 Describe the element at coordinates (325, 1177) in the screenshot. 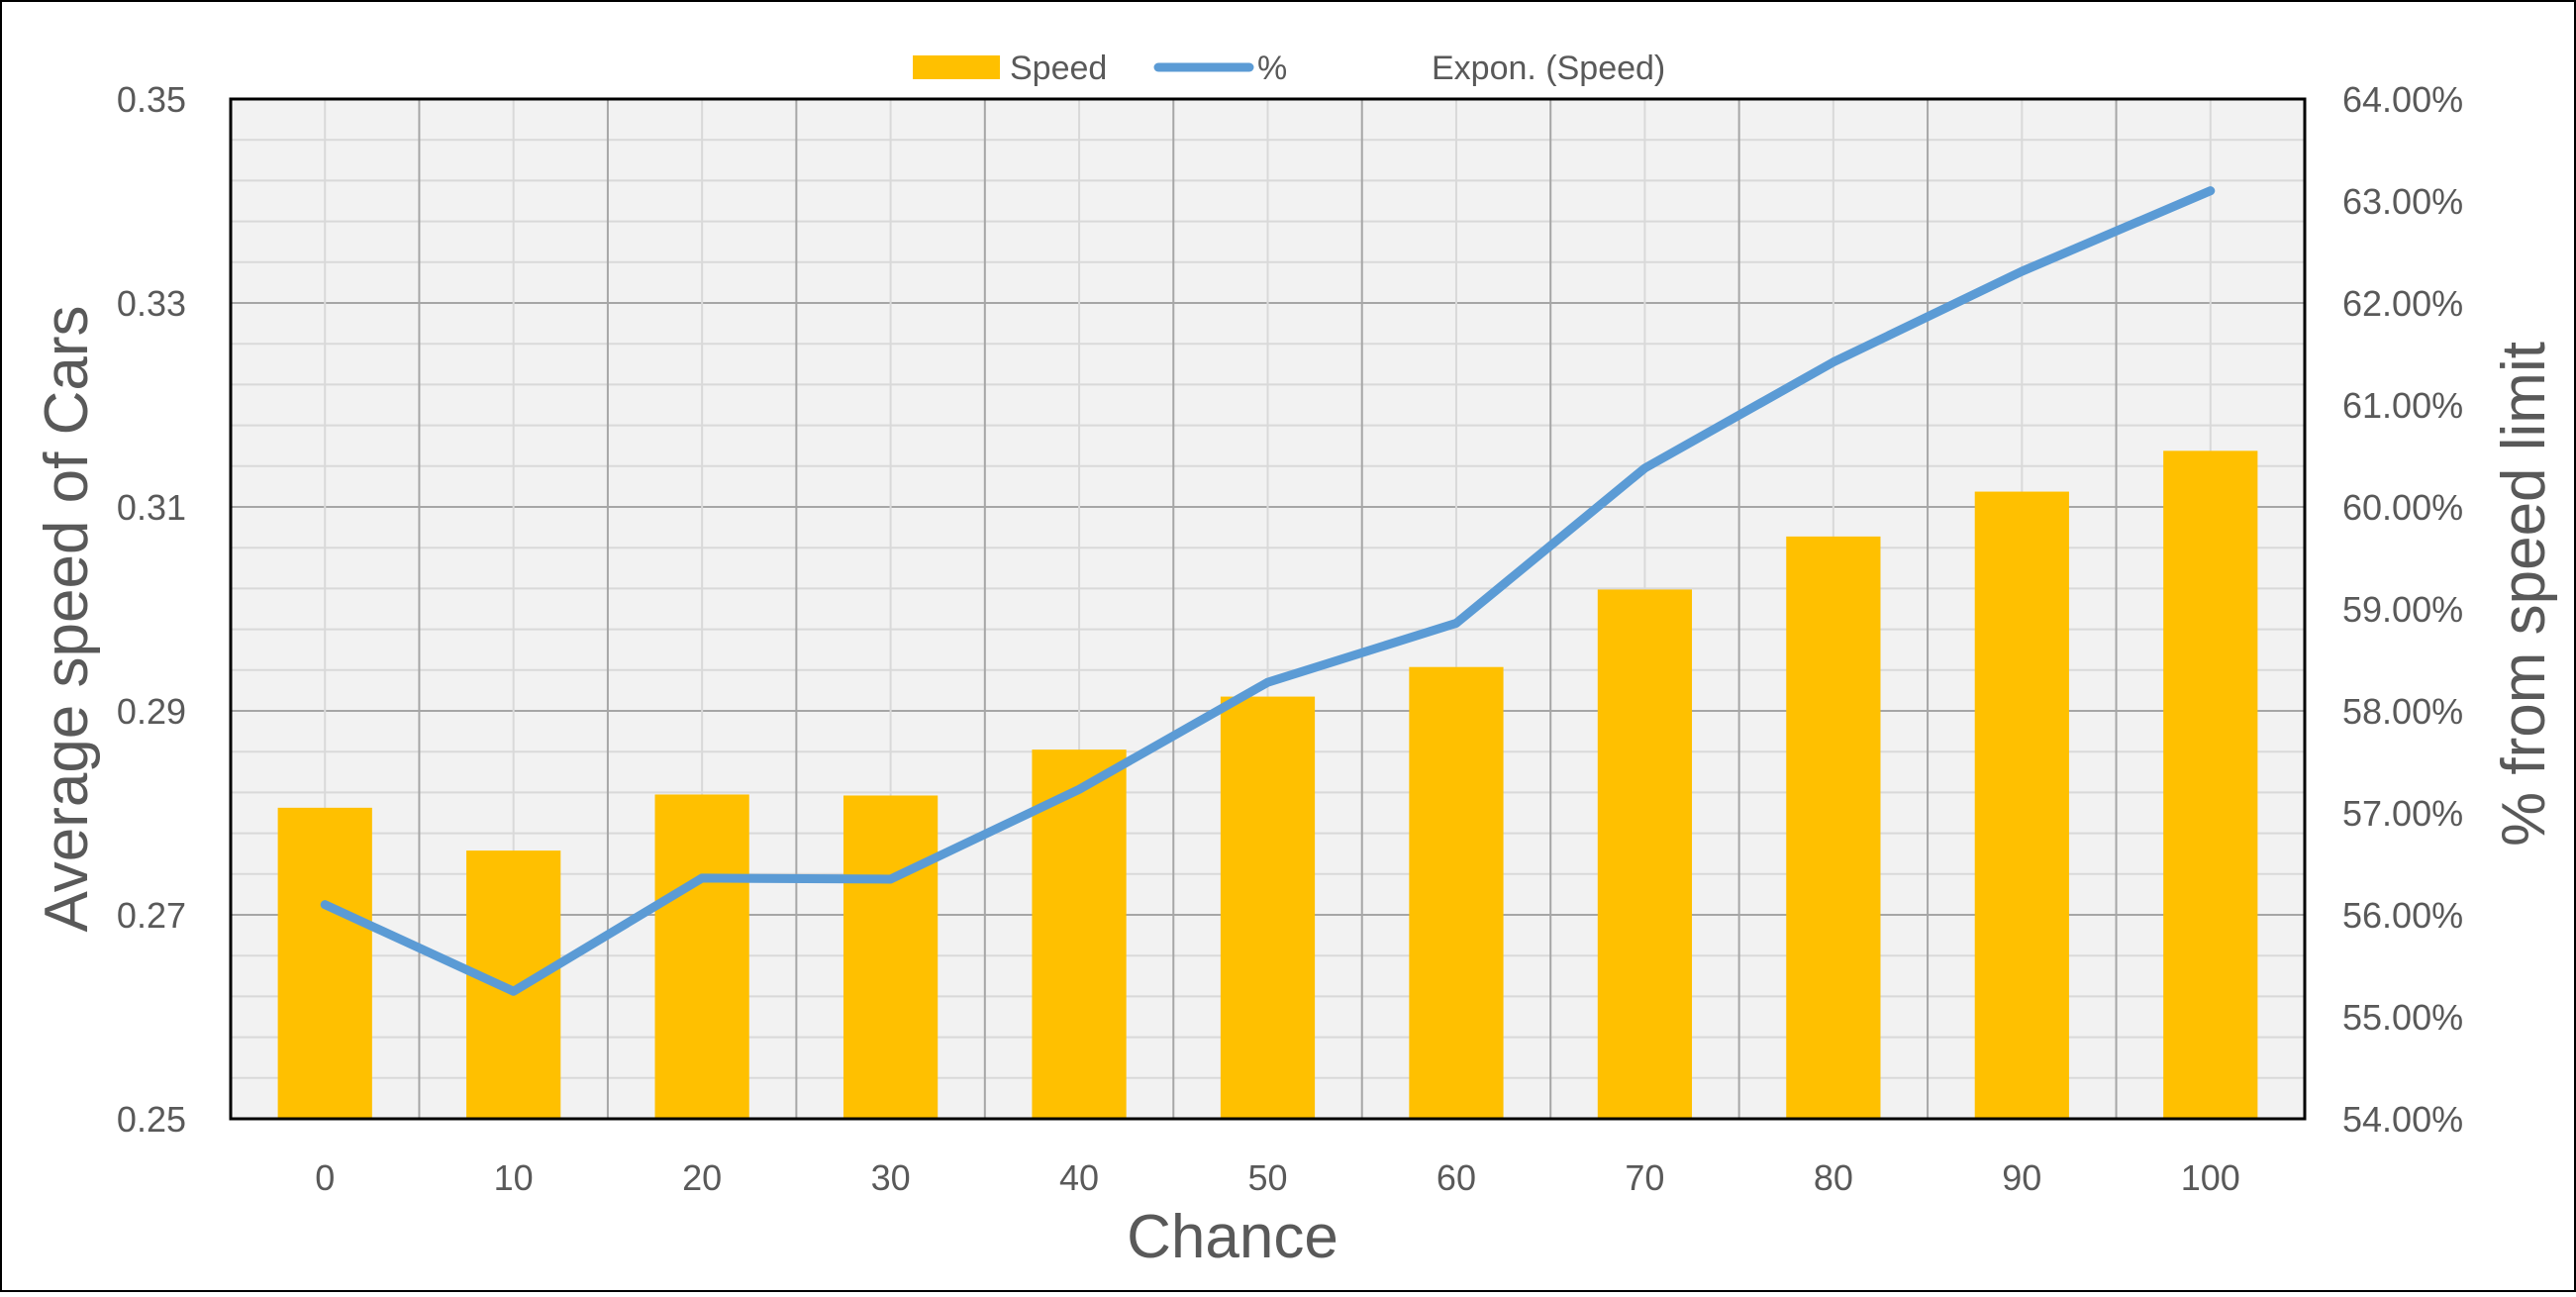

I see `x-tick-label: 0` at that location.